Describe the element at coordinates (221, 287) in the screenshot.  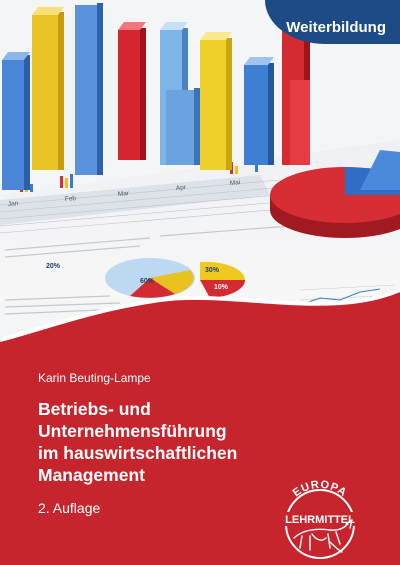
I see `pie-label-10: 10%` at that location.